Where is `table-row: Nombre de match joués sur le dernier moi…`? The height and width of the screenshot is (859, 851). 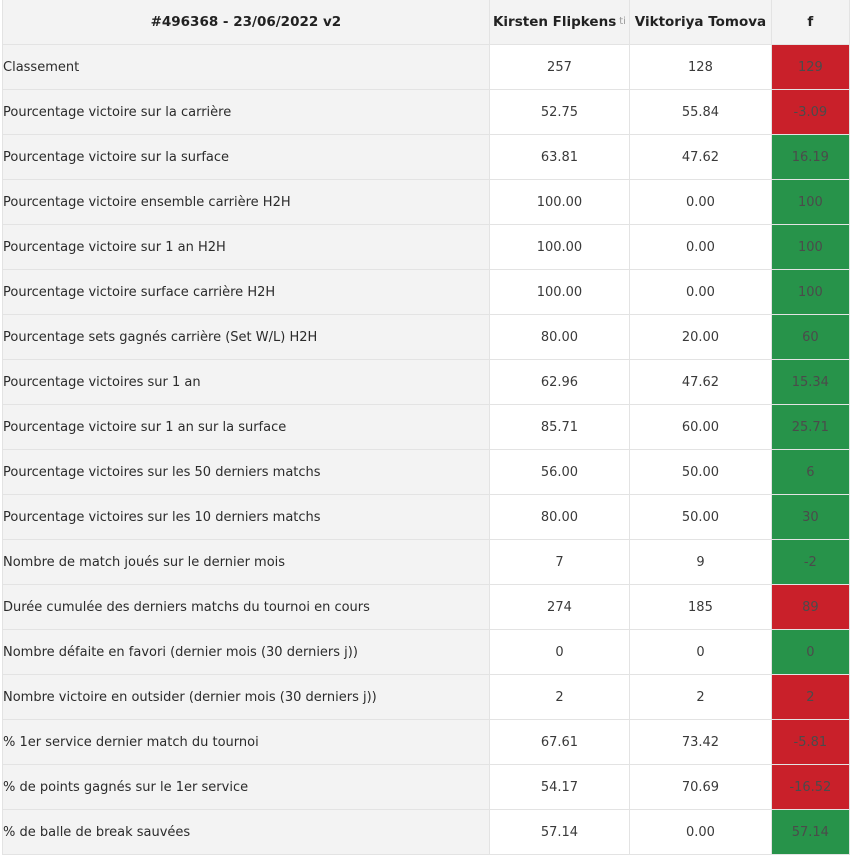
table-row: Nombre de match joués sur le dernier moi… is located at coordinates (426, 562).